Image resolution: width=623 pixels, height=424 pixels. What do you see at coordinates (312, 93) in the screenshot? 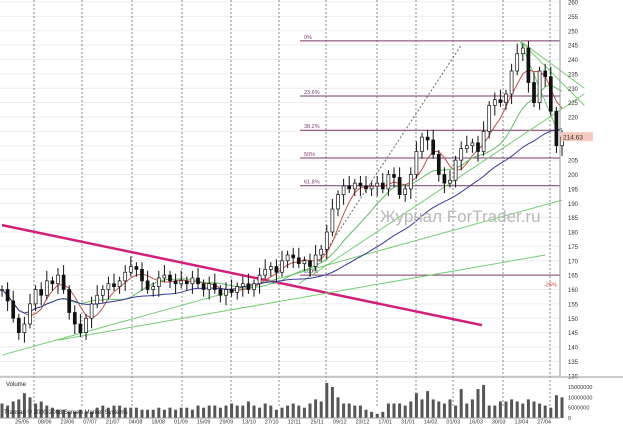
I see `fib-level-label: 23.6%` at bounding box center [312, 93].